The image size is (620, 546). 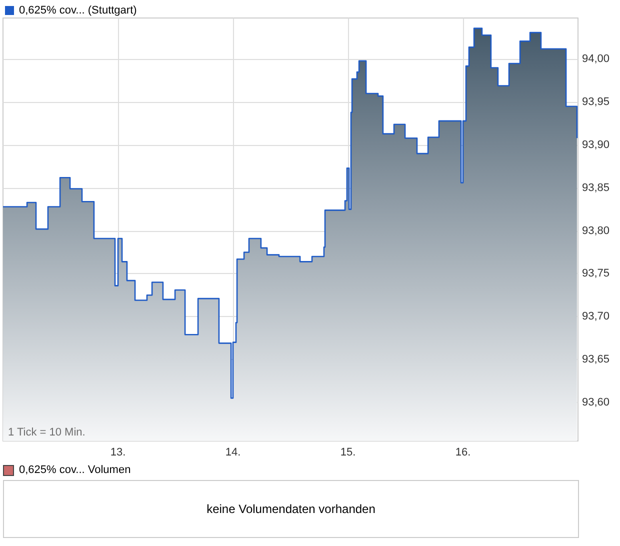 What do you see at coordinates (348, 452) in the screenshot?
I see `x-tick-label: 15.` at bounding box center [348, 452].